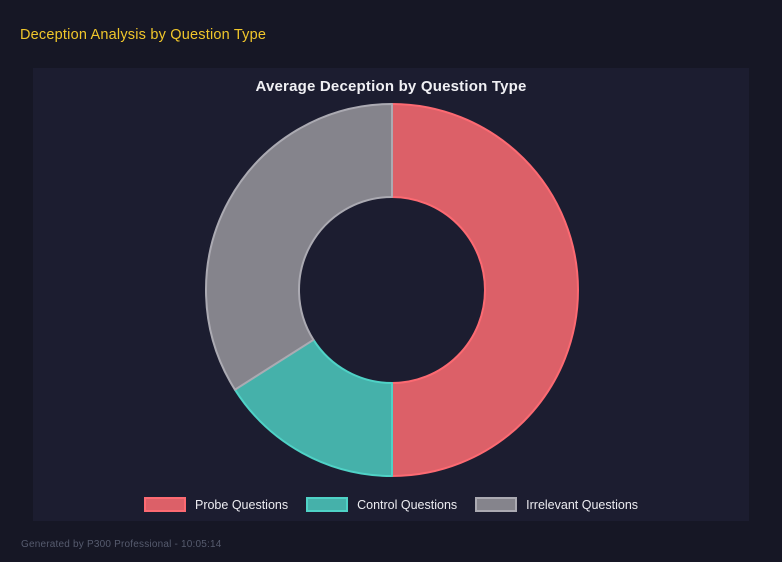  What do you see at coordinates (143, 35) in the screenshot?
I see `page-title: Deception Analysis by Question Type` at bounding box center [143, 35].